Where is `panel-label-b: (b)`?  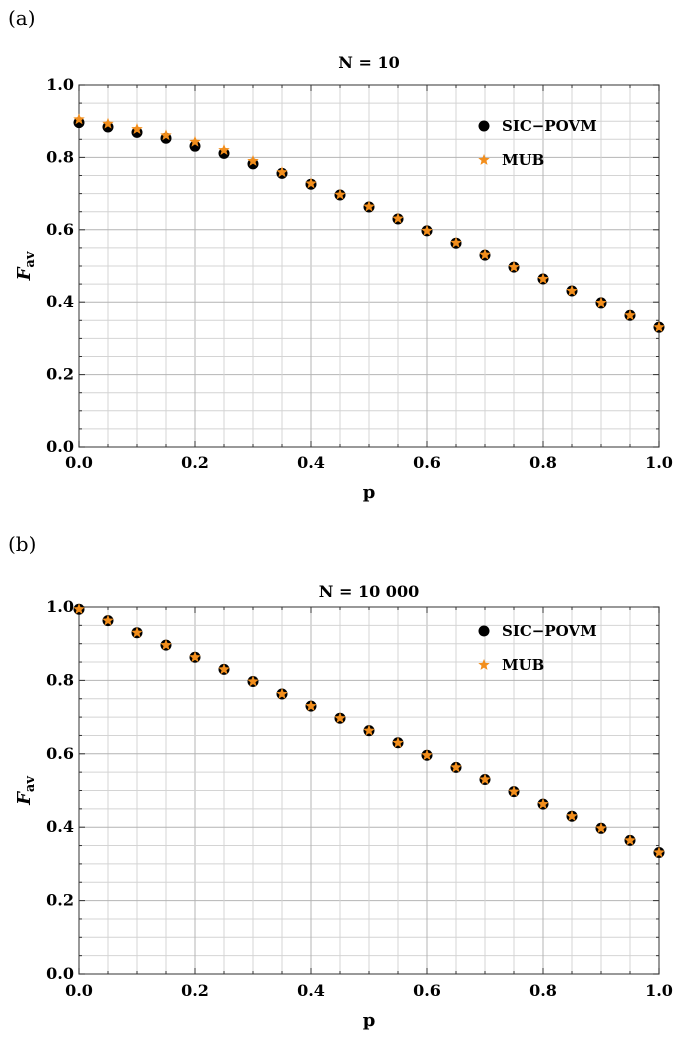 panel-label-b: (b) is located at coordinates (22, 544).